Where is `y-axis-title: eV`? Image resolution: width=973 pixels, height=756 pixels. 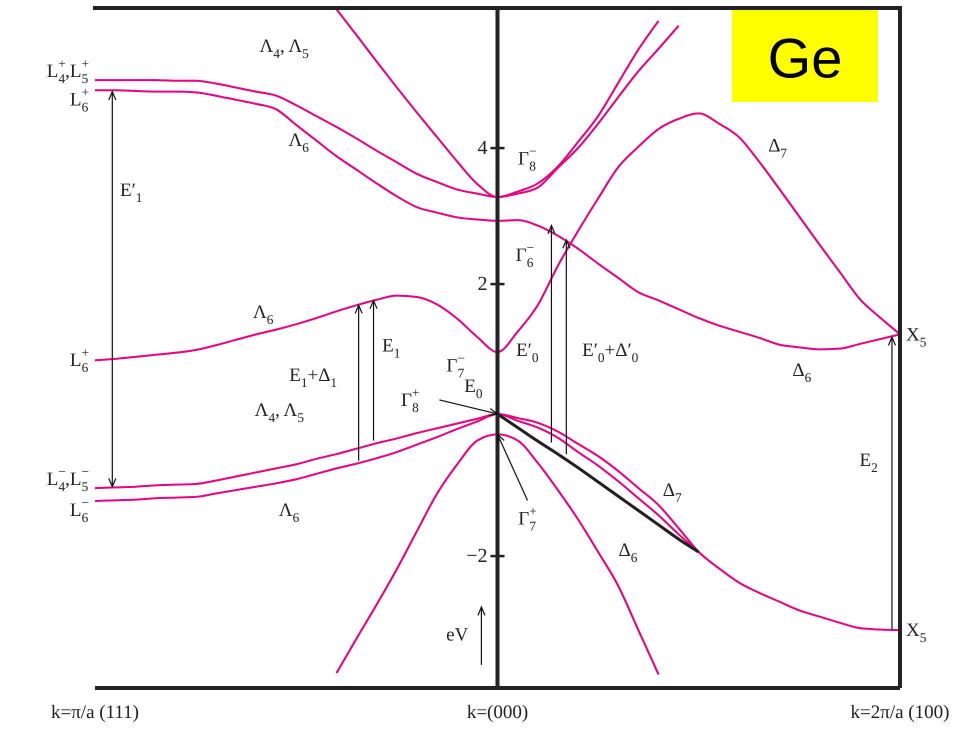
y-axis-title: eV is located at coordinates (457, 634).